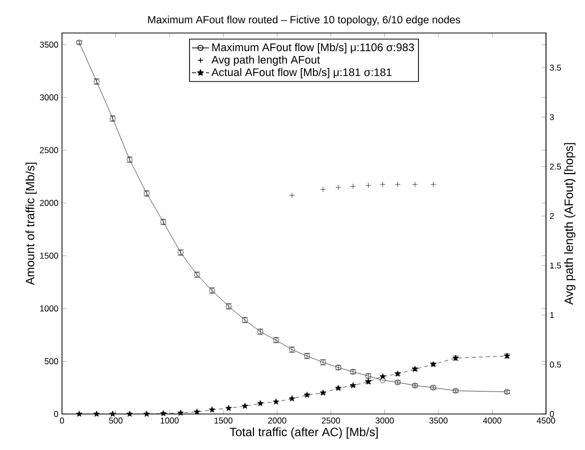 Image resolution: width=585 pixels, height=450 pixels. Describe the element at coordinates (49, 97) in the screenshot. I see `y-tick-label: 3000` at that location.